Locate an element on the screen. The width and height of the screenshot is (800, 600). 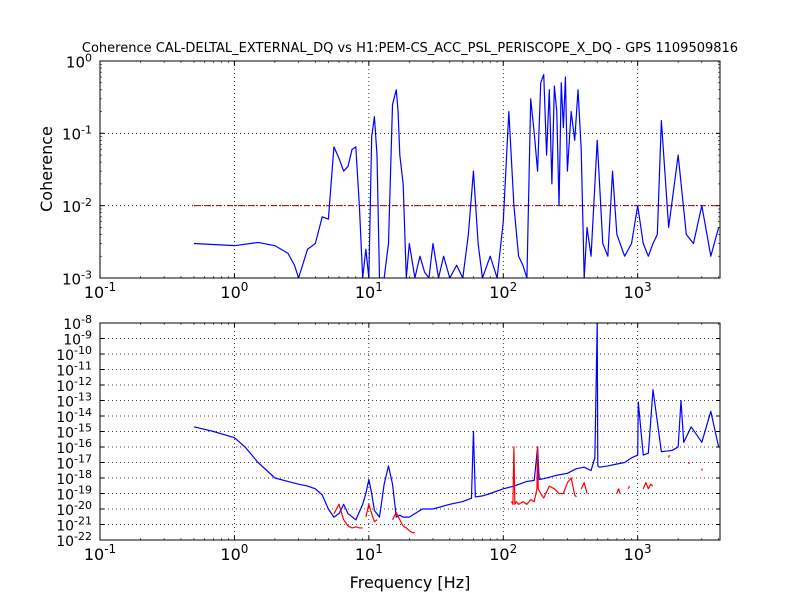
bottom-x-tick-label: 10⁻¹ is located at coordinates (100, 553).